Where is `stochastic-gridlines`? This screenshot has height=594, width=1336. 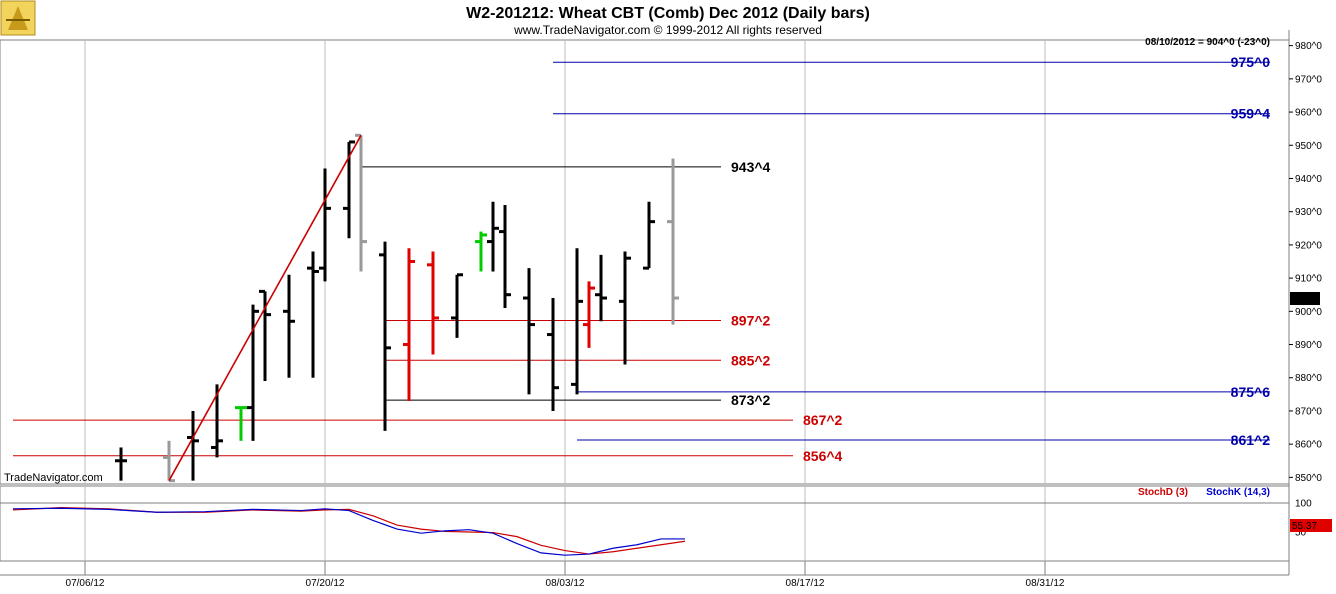
stochastic-gridlines is located at coordinates (565, 523).